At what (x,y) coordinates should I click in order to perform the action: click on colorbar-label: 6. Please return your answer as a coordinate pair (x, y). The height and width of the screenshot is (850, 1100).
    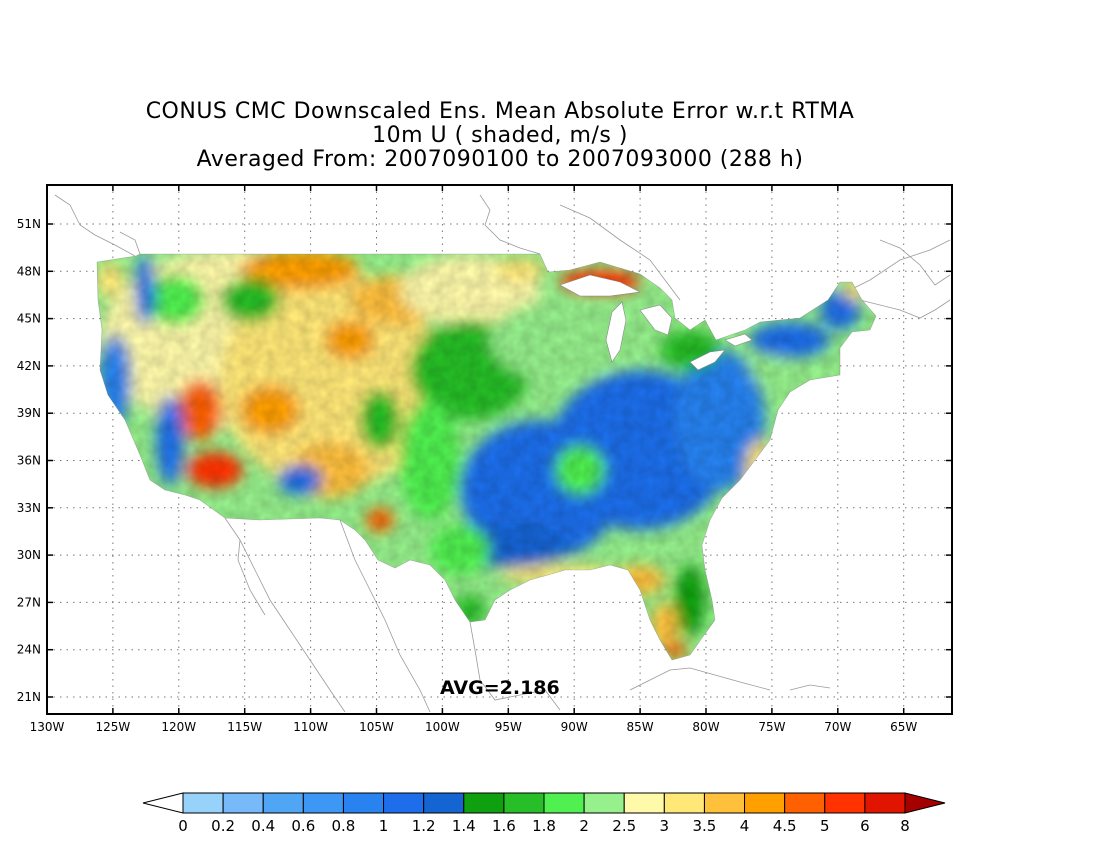
    Looking at the image, I should click on (865, 826).